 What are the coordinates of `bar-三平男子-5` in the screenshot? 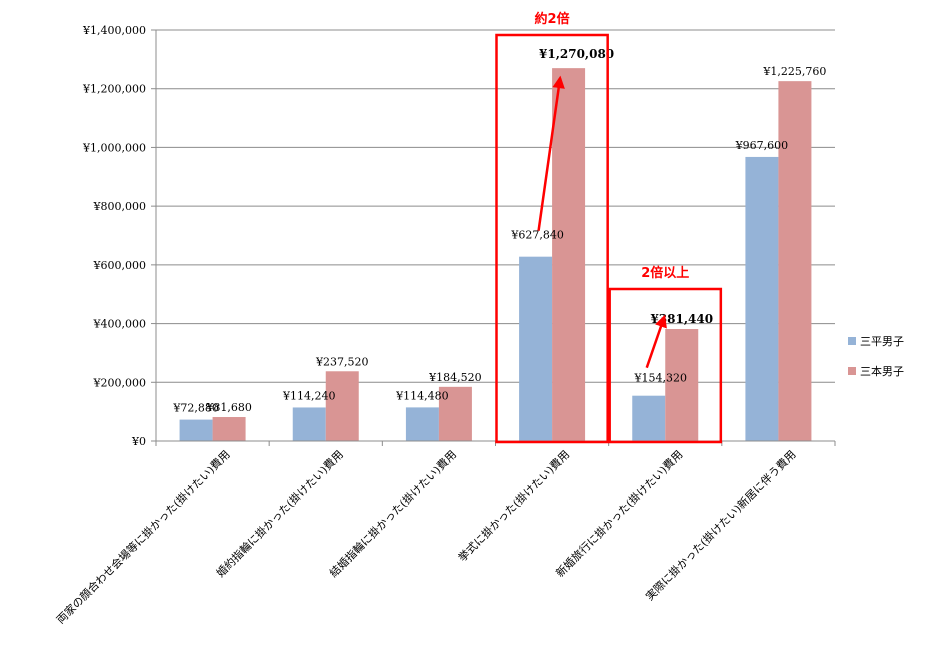 It's located at (649, 418).